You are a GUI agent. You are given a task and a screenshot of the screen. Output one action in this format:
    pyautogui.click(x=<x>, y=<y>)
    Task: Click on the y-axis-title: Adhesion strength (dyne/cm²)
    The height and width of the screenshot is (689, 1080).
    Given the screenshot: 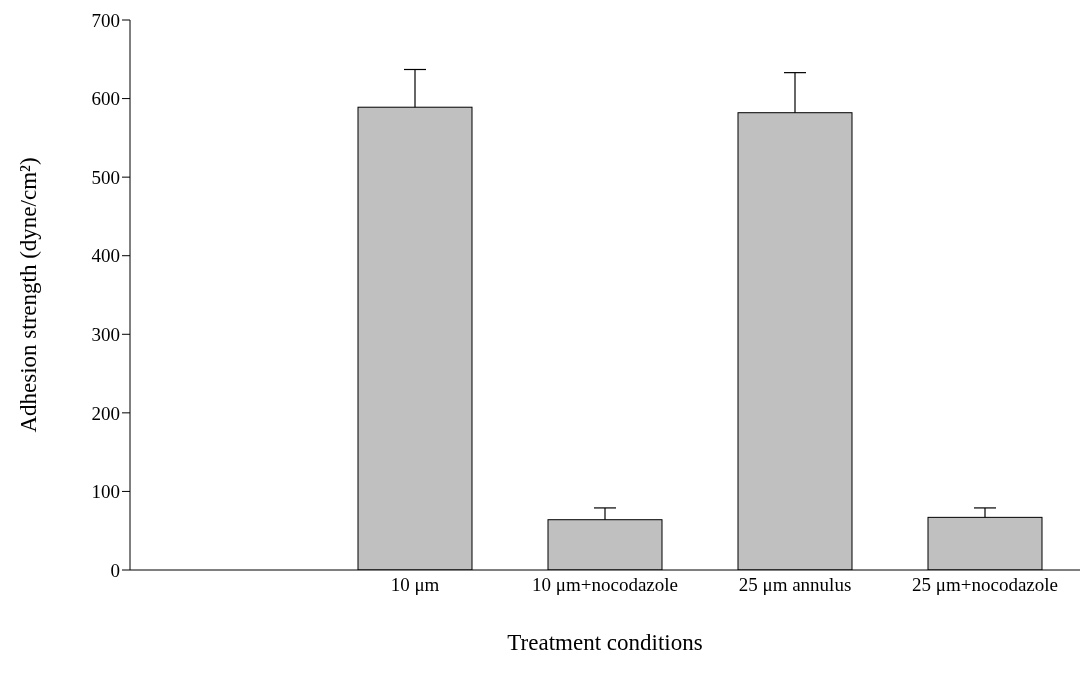 What is the action you would take?
    pyautogui.click(x=29, y=295)
    